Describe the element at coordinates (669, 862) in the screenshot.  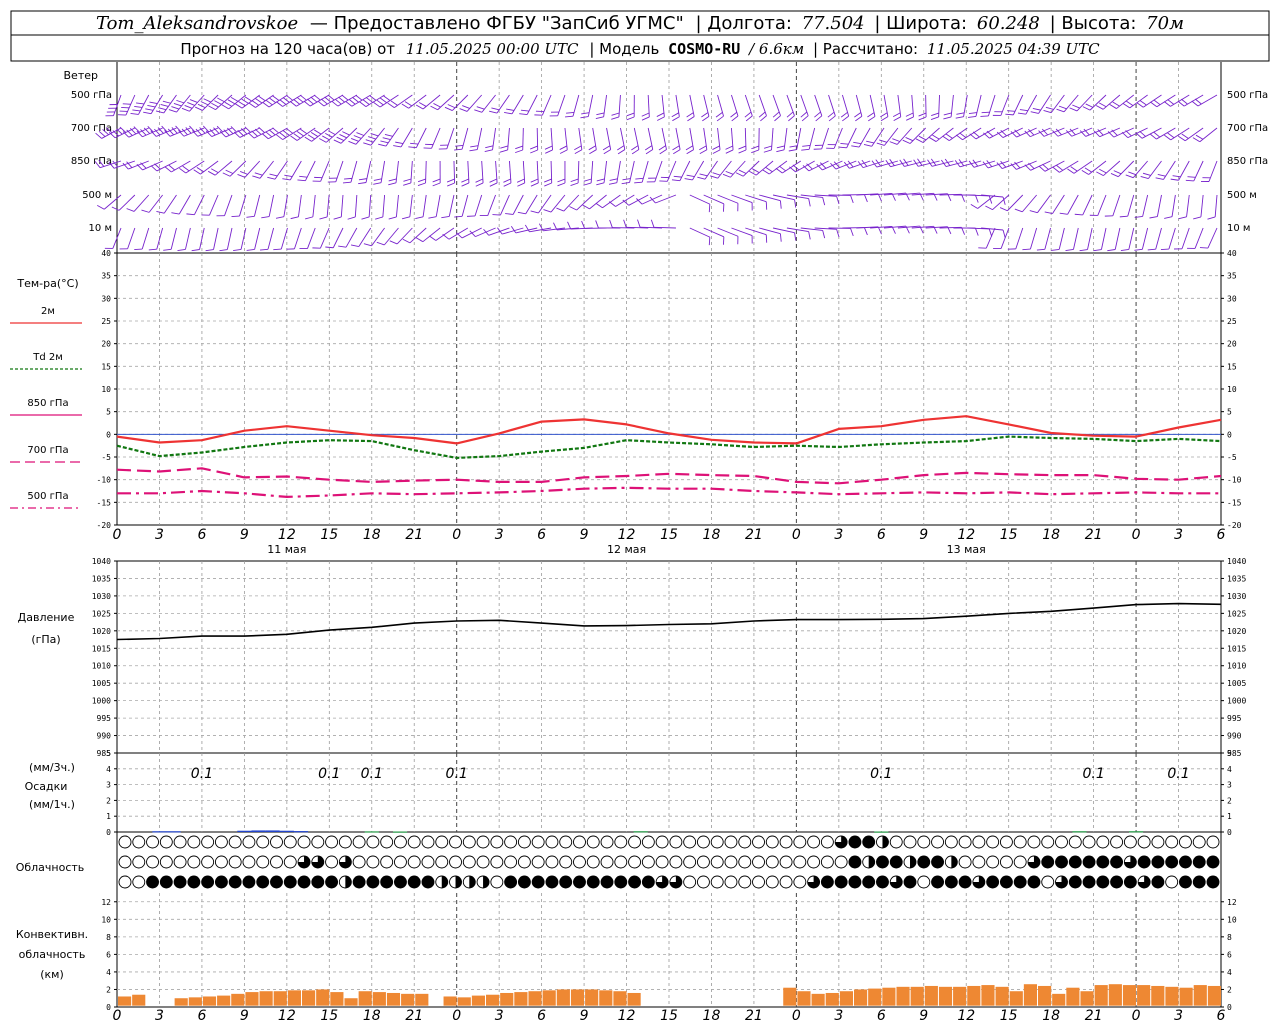
I see `cloudiness-plot` at that location.